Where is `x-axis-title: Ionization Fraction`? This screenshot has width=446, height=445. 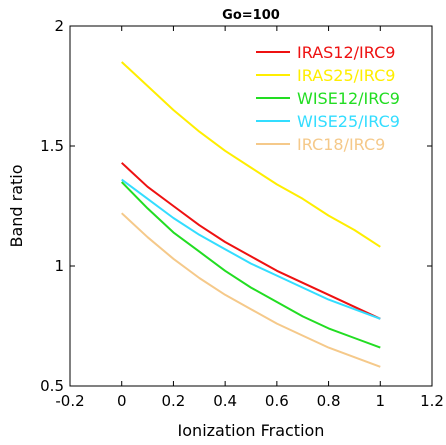
x-axis-title: Ionization Fraction is located at coordinates (251, 430).